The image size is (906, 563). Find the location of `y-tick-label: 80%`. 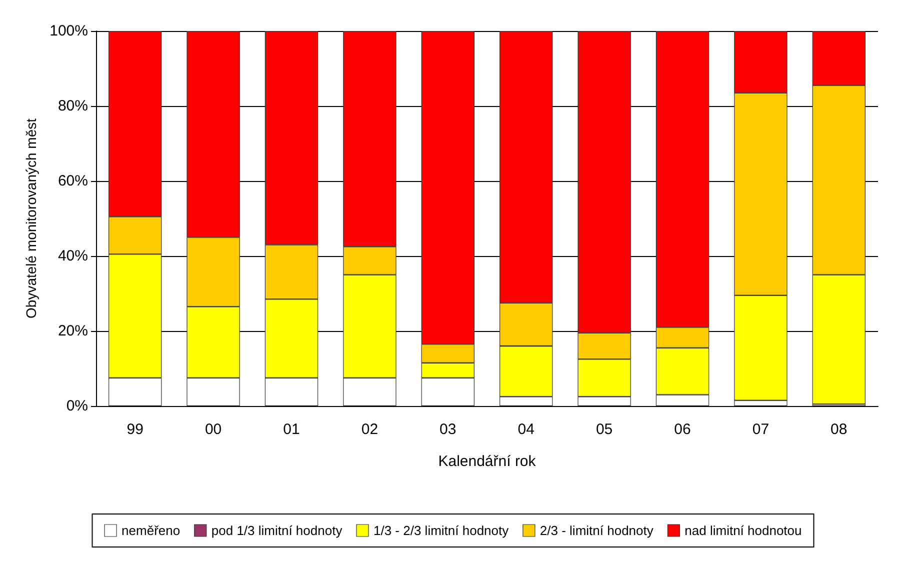

y-tick-label: 80% is located at coordinates (73, 106).